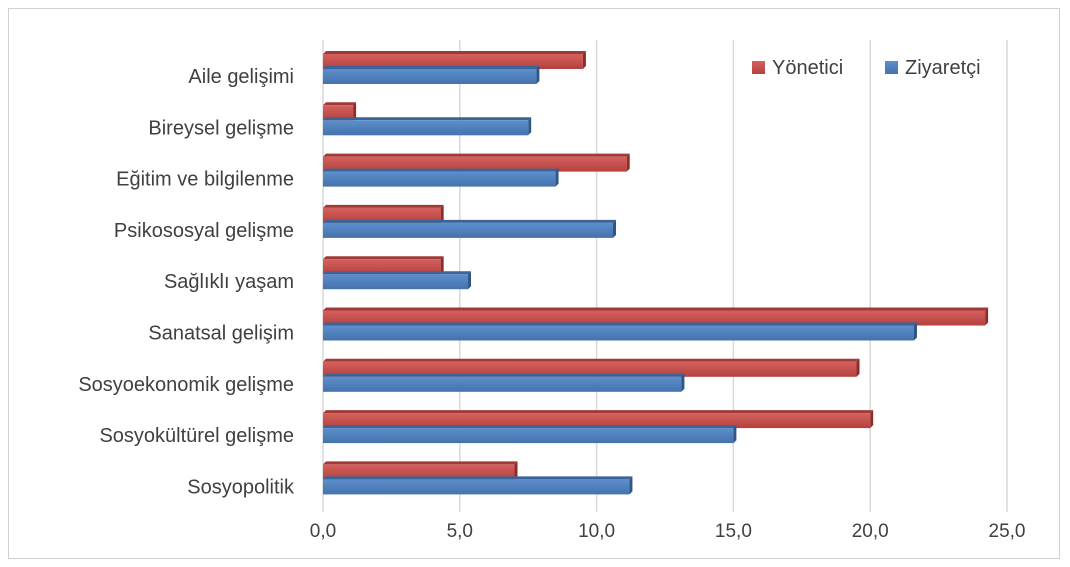 The image size is (1070, 567). What do you see at coordinates (943, 68) in the screenshot?
I see `legend-label: Ziyaretçi` at bounding box center [943, 68].